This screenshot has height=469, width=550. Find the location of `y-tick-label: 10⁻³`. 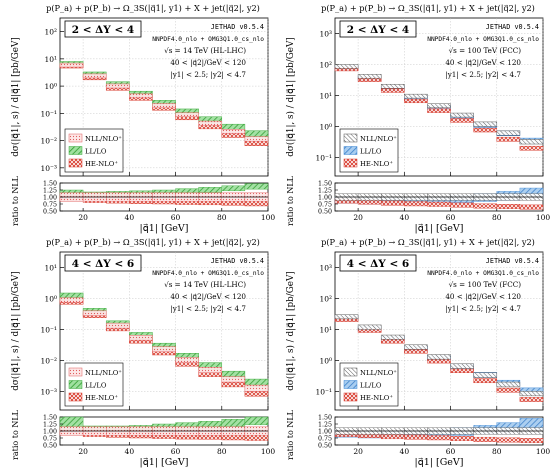

y-tick-label: 10⁻³ is located at coordinates (48, 391).